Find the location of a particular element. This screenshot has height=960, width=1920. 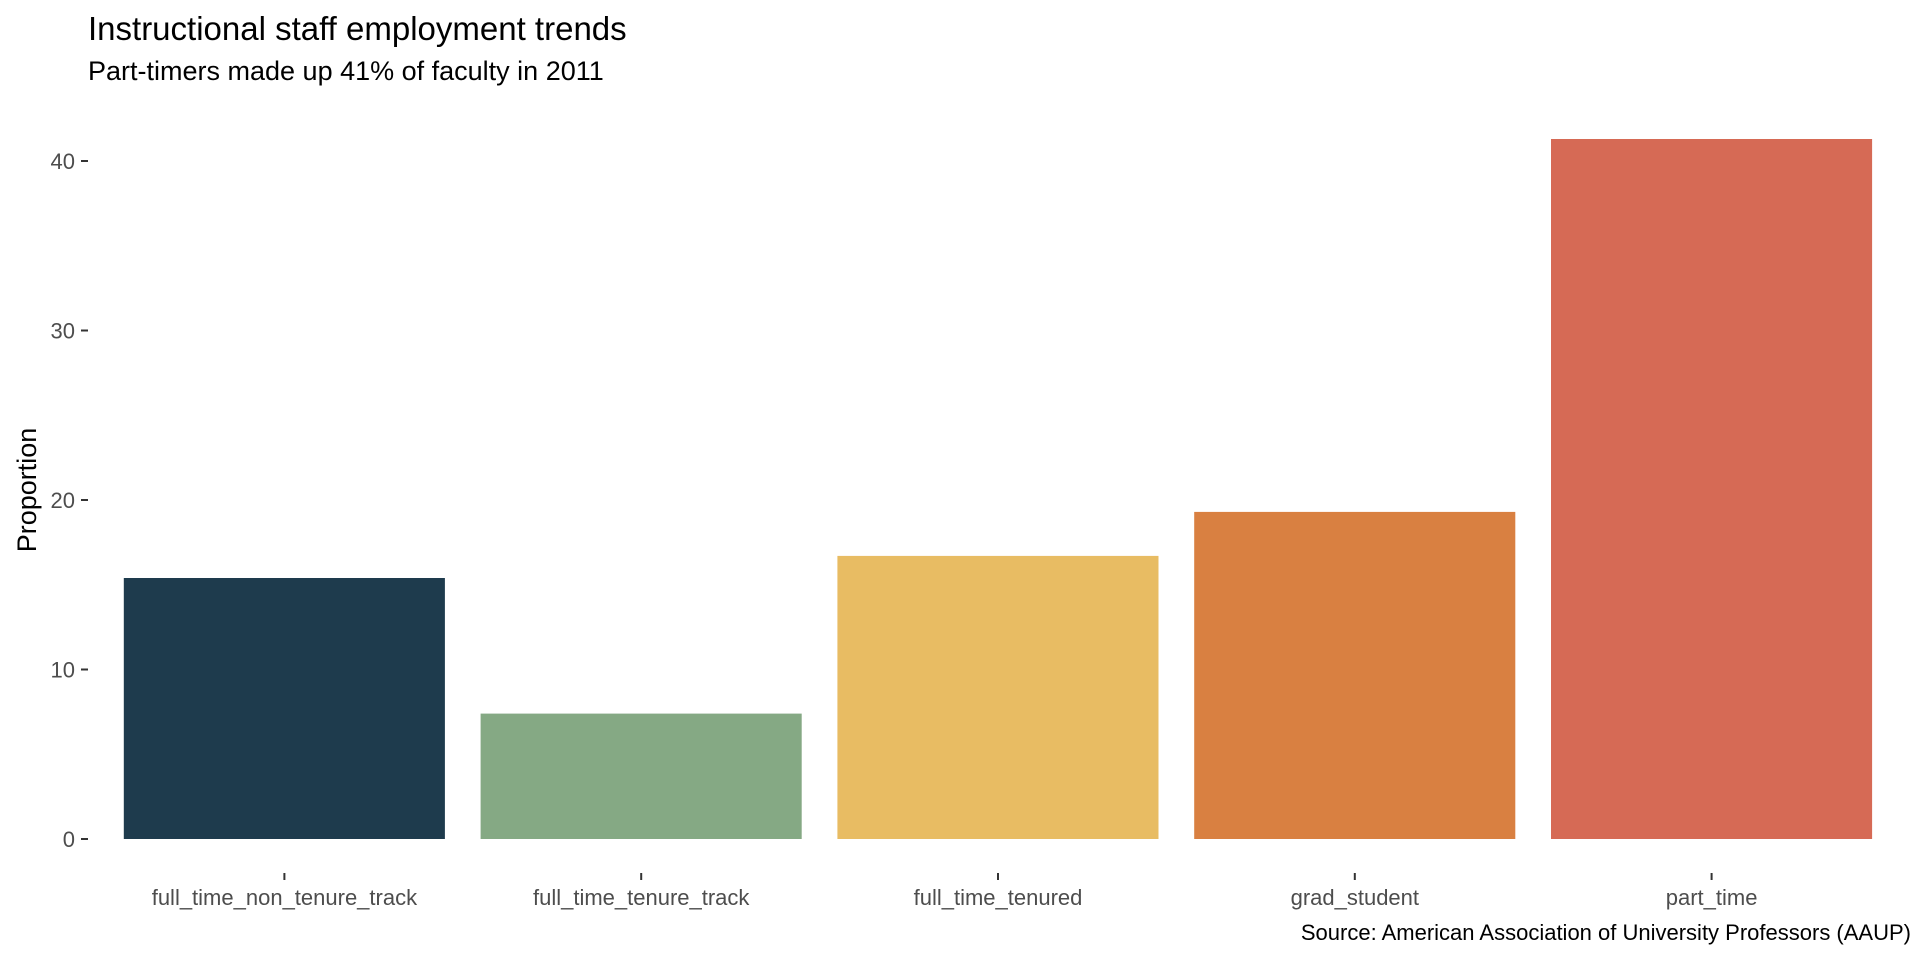

bar-full-time-tenure-track is located at coordinates (641, 776).